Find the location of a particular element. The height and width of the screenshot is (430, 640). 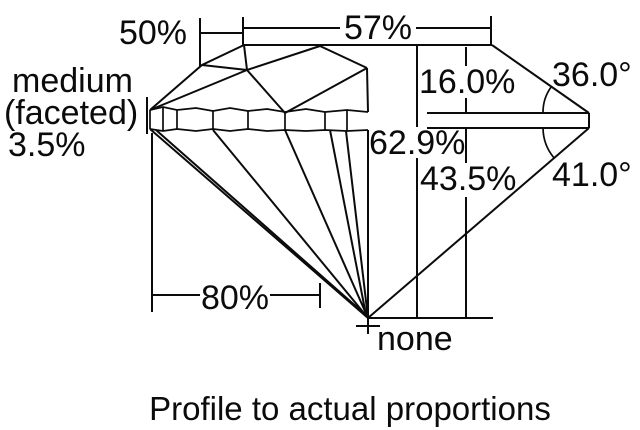

girdle-facet-dividers is located at coordinates (248, 119).